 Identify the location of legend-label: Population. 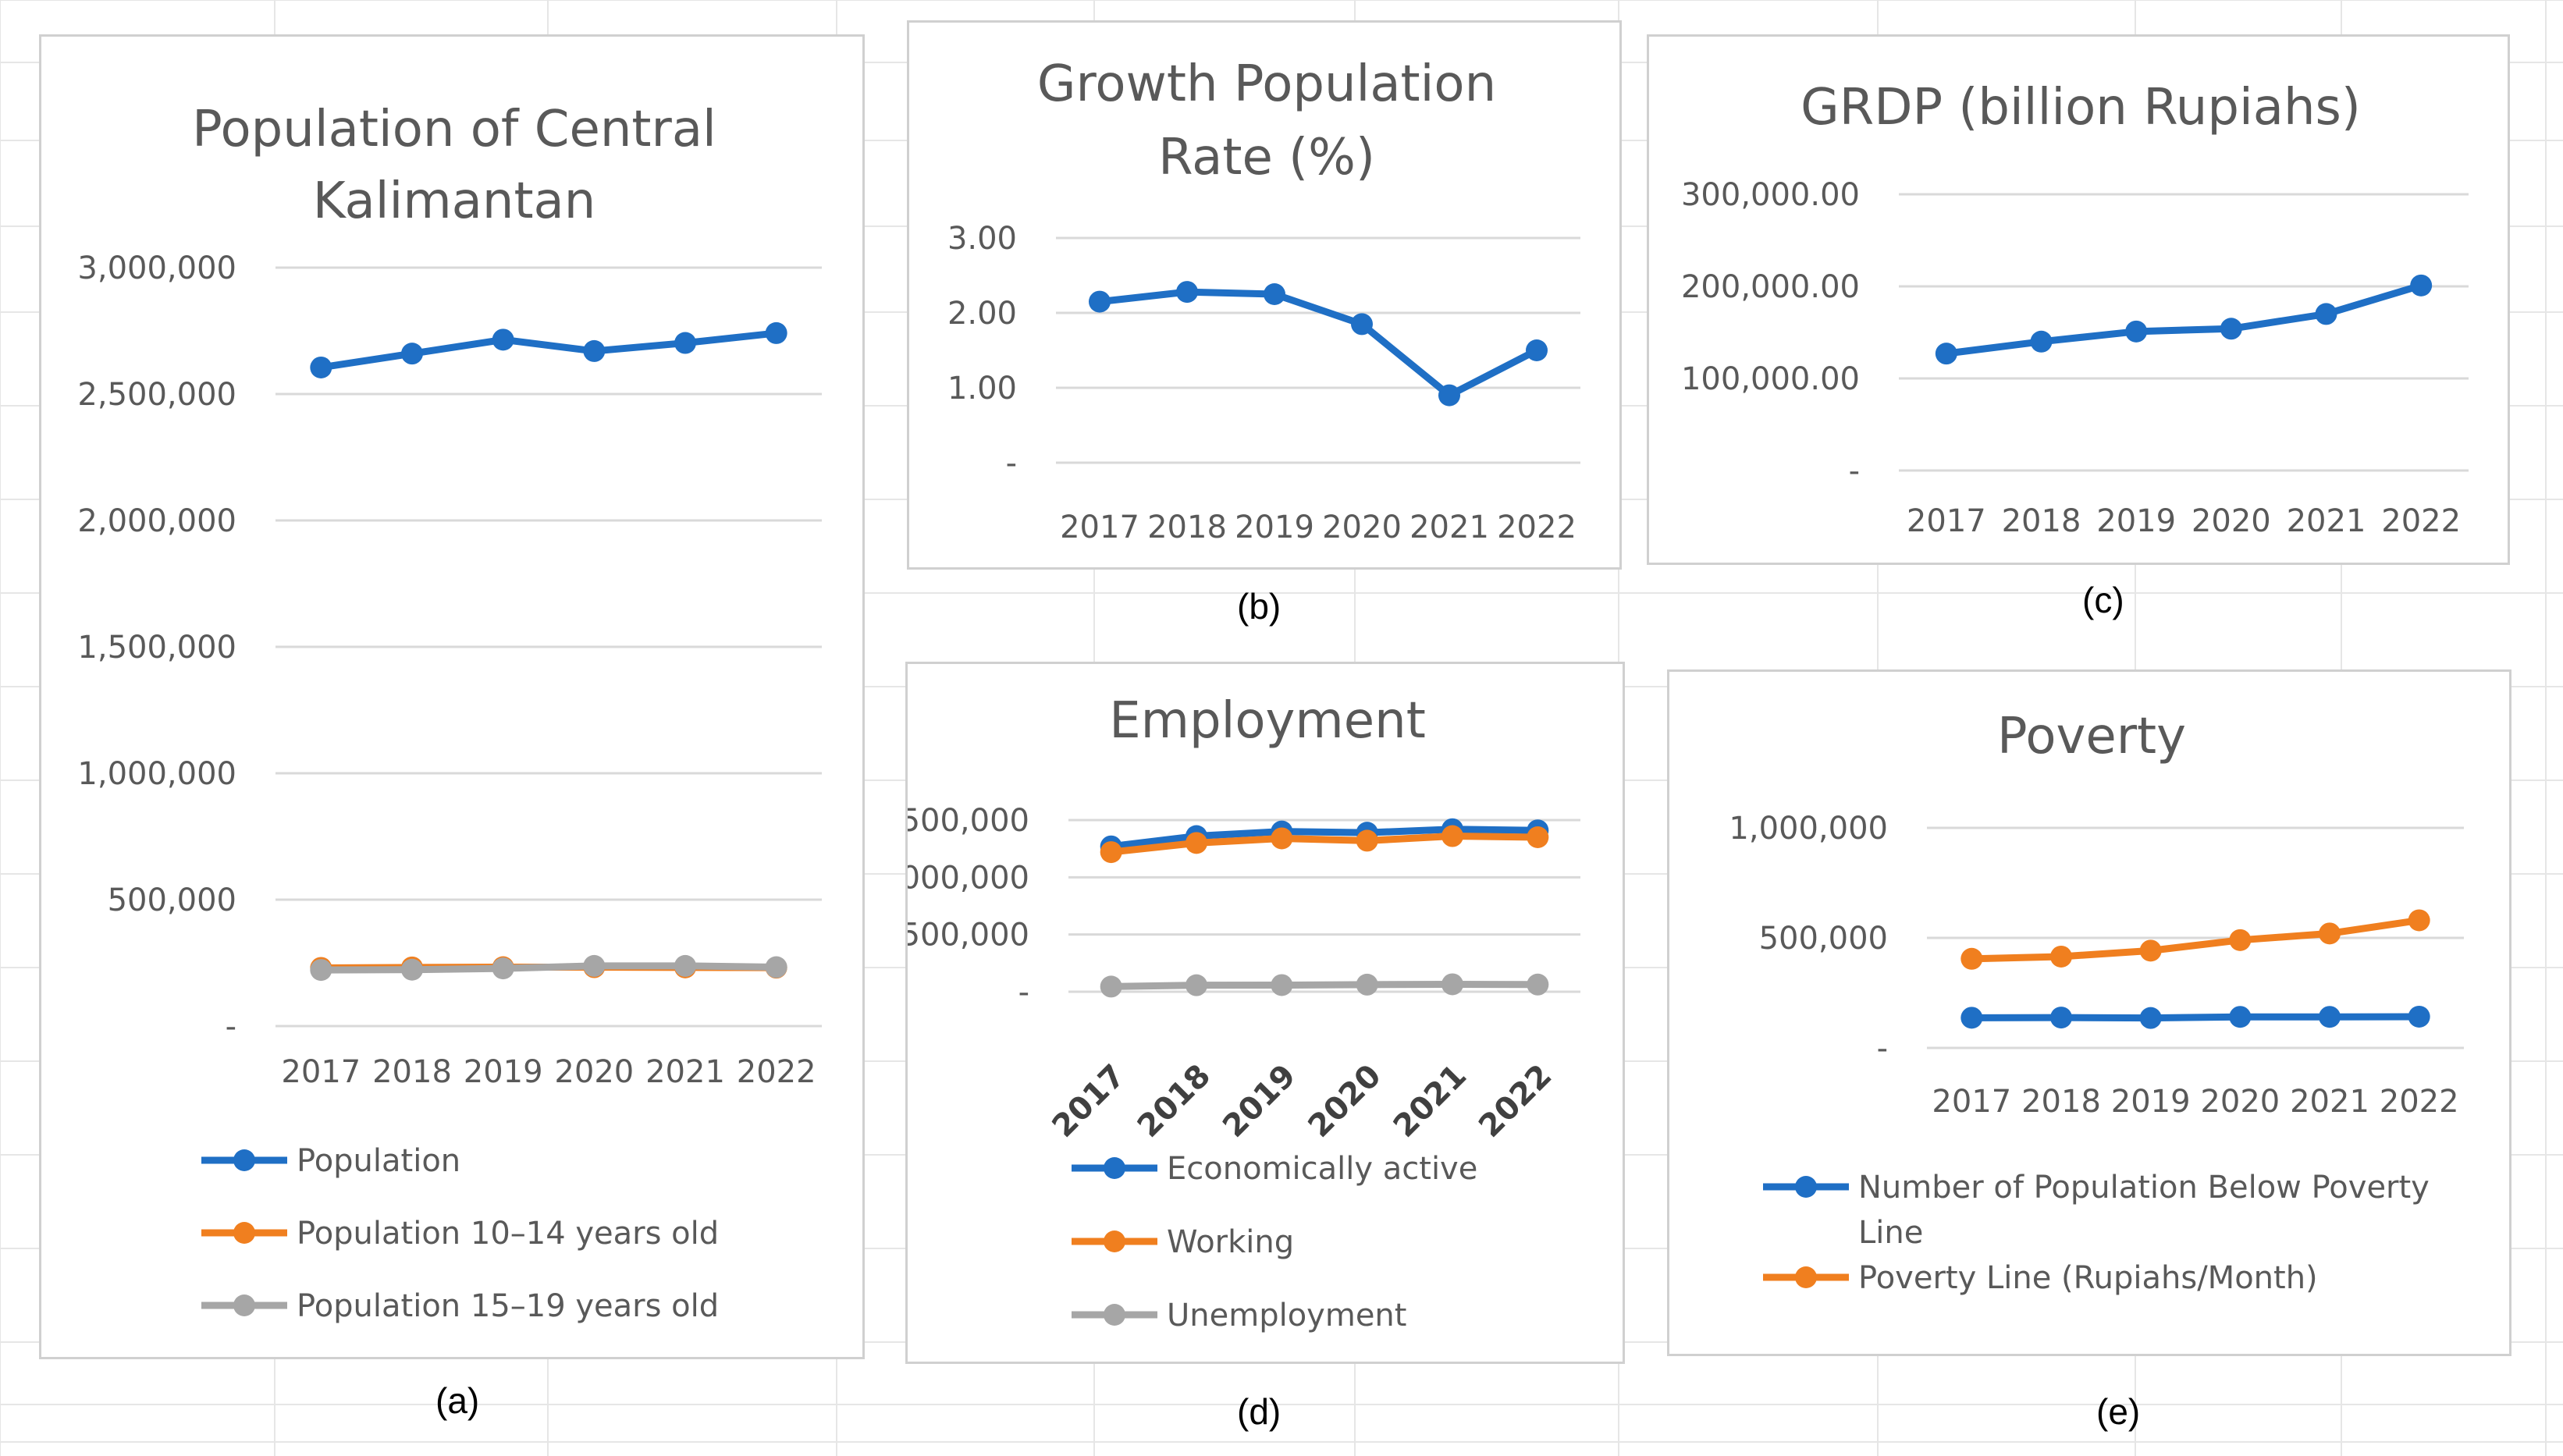
(378, 1161).